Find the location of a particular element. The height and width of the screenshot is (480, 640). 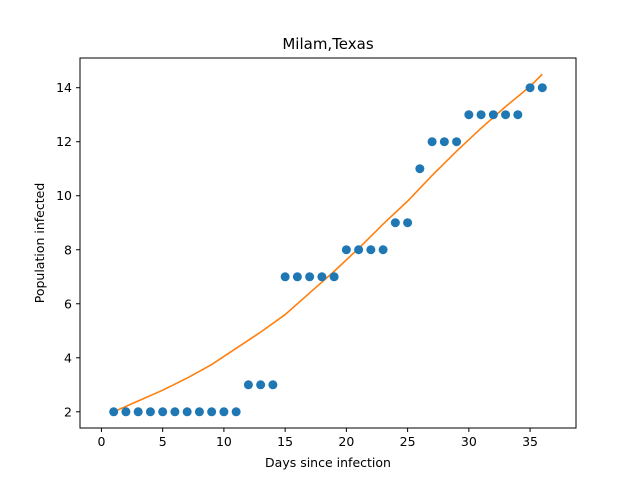

y-tick-label: 6 is located at coordinates (68, 303).